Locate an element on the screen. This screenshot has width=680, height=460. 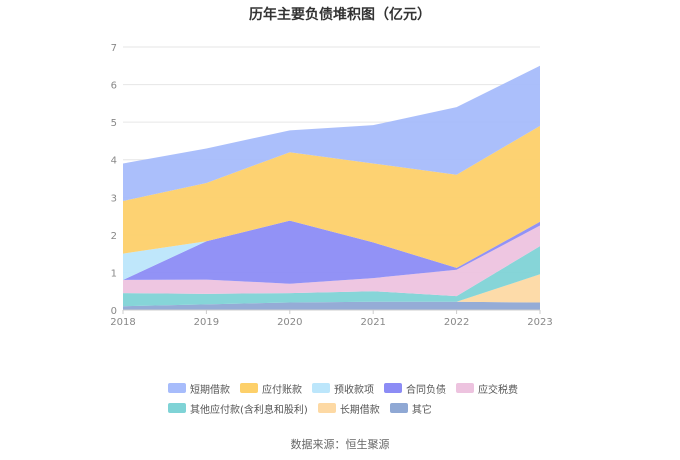
legend-item: 合同负债 is located at coordinates (415, 388).